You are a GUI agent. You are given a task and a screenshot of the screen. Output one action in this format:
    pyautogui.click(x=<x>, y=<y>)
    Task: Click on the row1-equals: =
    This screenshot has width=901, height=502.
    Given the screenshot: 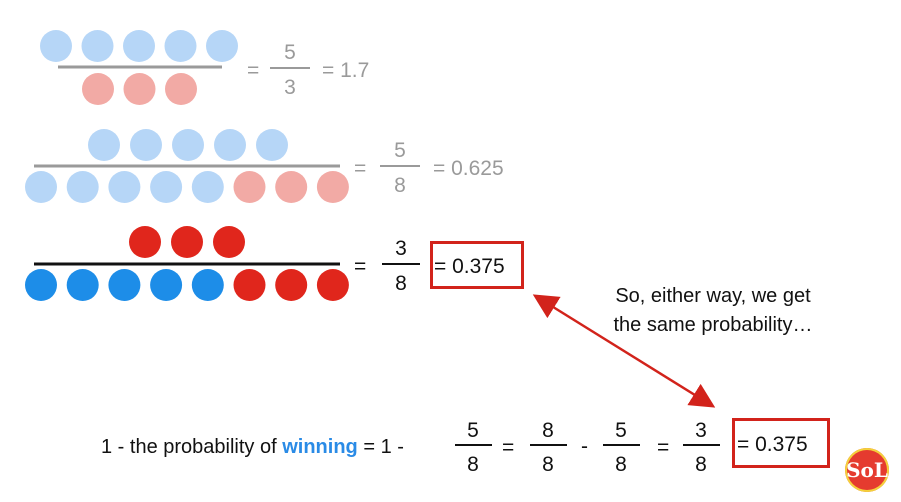 What is the action you would take?
    pyautogui.click(x=253, y=70)
    